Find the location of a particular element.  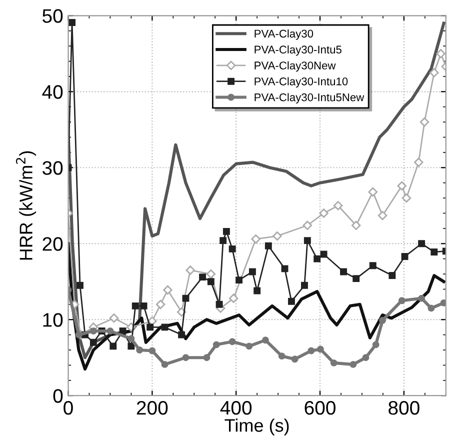

y-tick-label: 0 is located at coordinates (58, 396).